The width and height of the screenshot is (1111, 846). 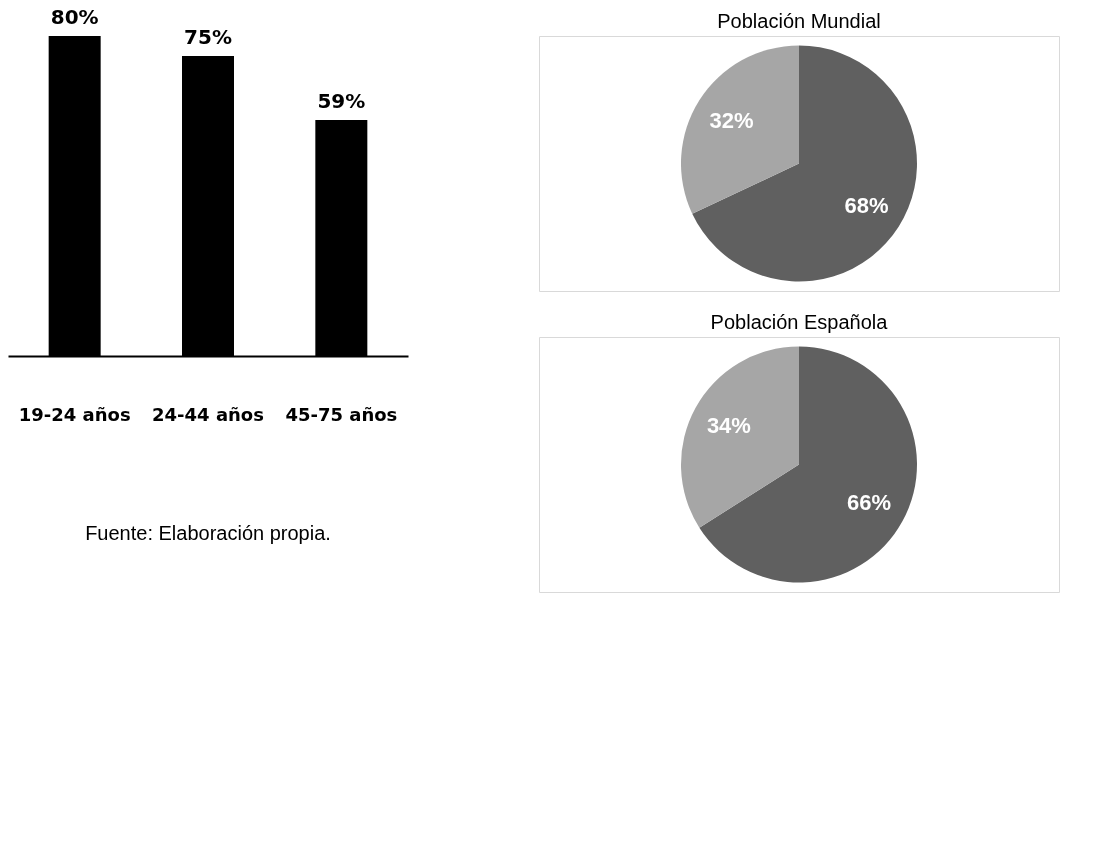 I want to click on data-label: 75%, so click(x=208, y=37).